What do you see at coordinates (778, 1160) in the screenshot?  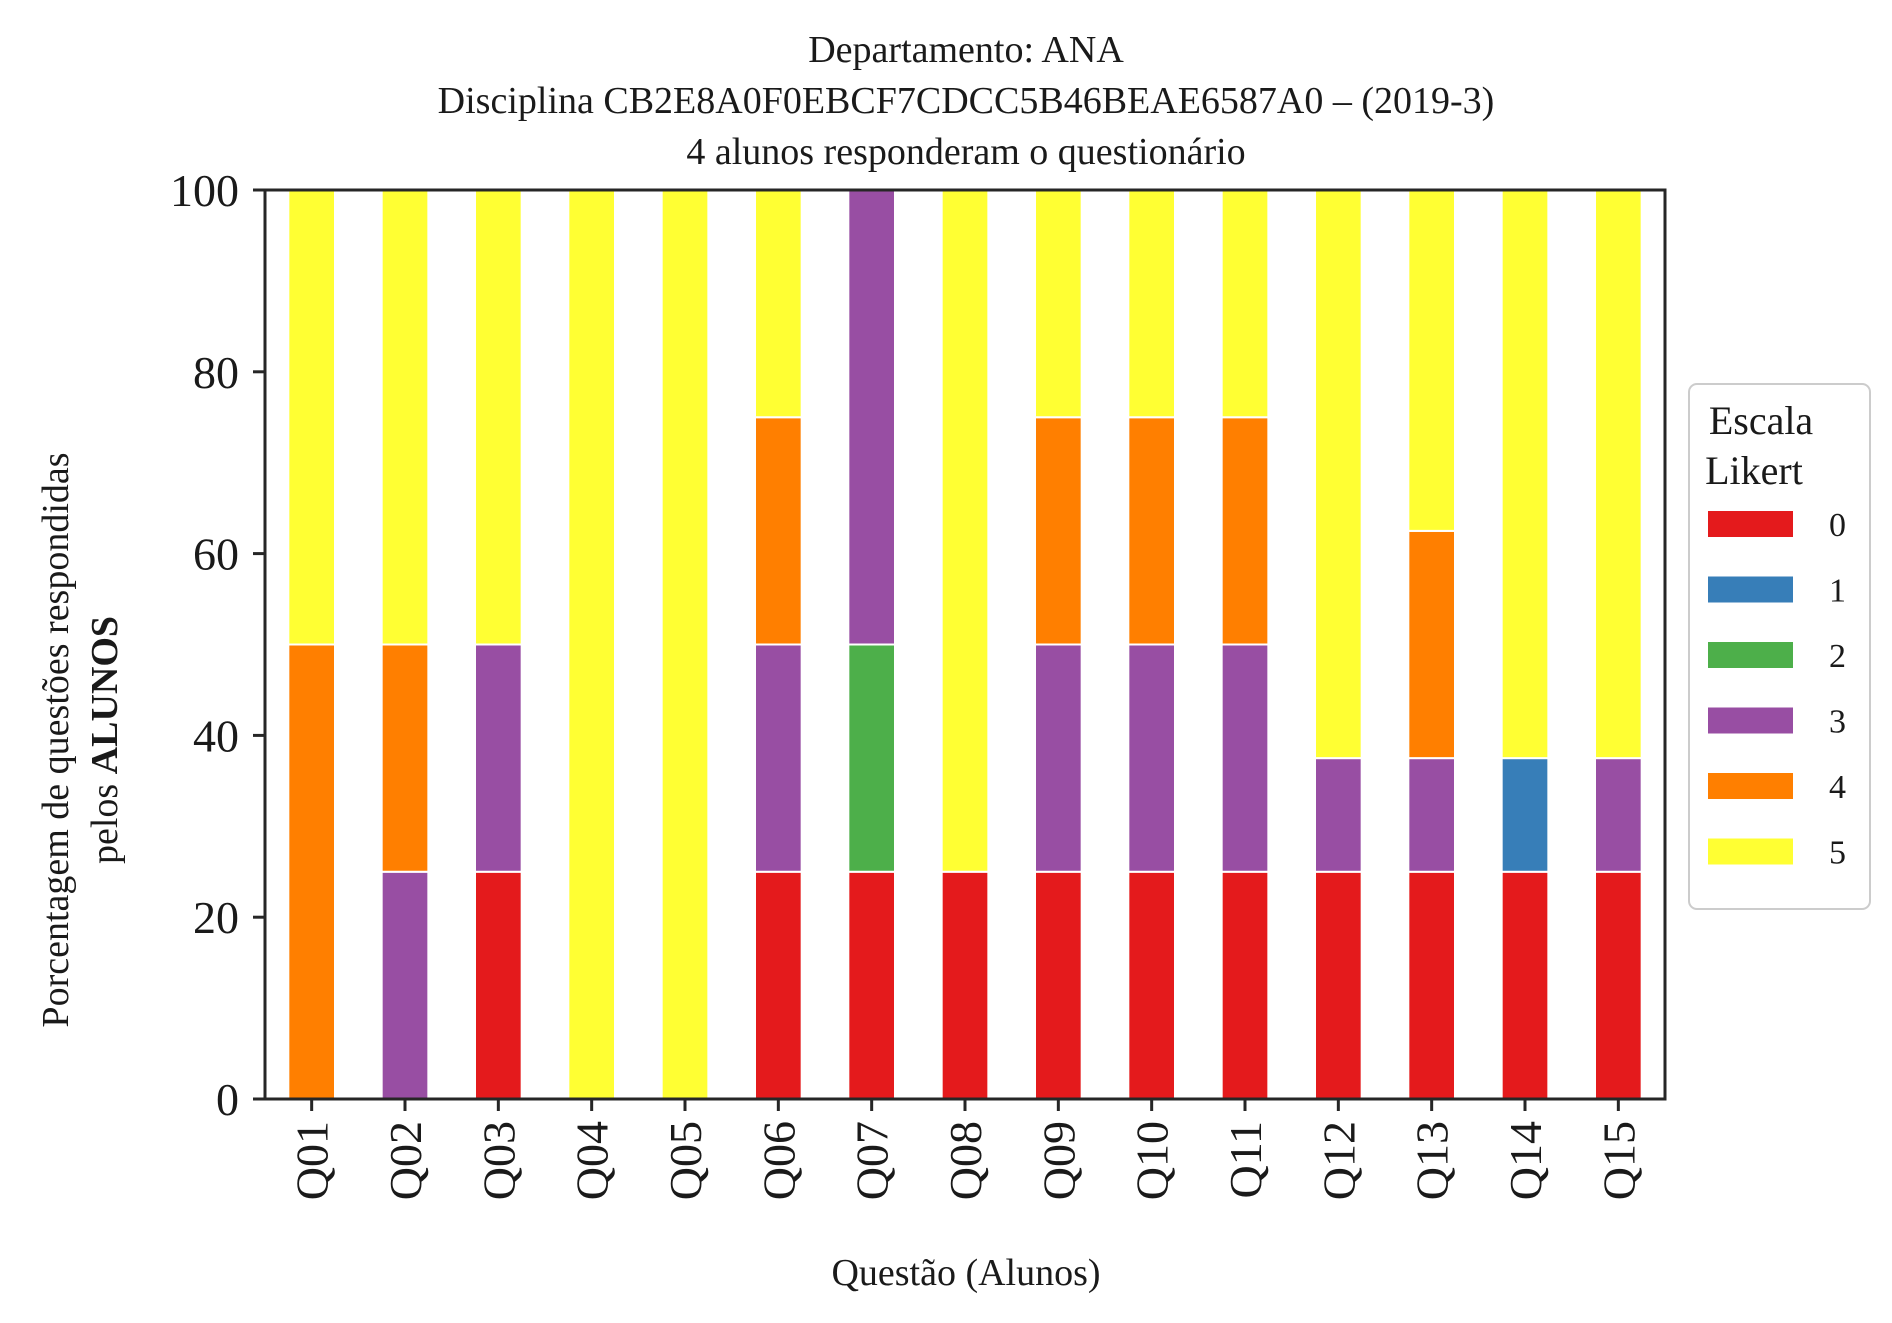 I see `x-tick-label: Q06` at bounding box center [778, 1160].